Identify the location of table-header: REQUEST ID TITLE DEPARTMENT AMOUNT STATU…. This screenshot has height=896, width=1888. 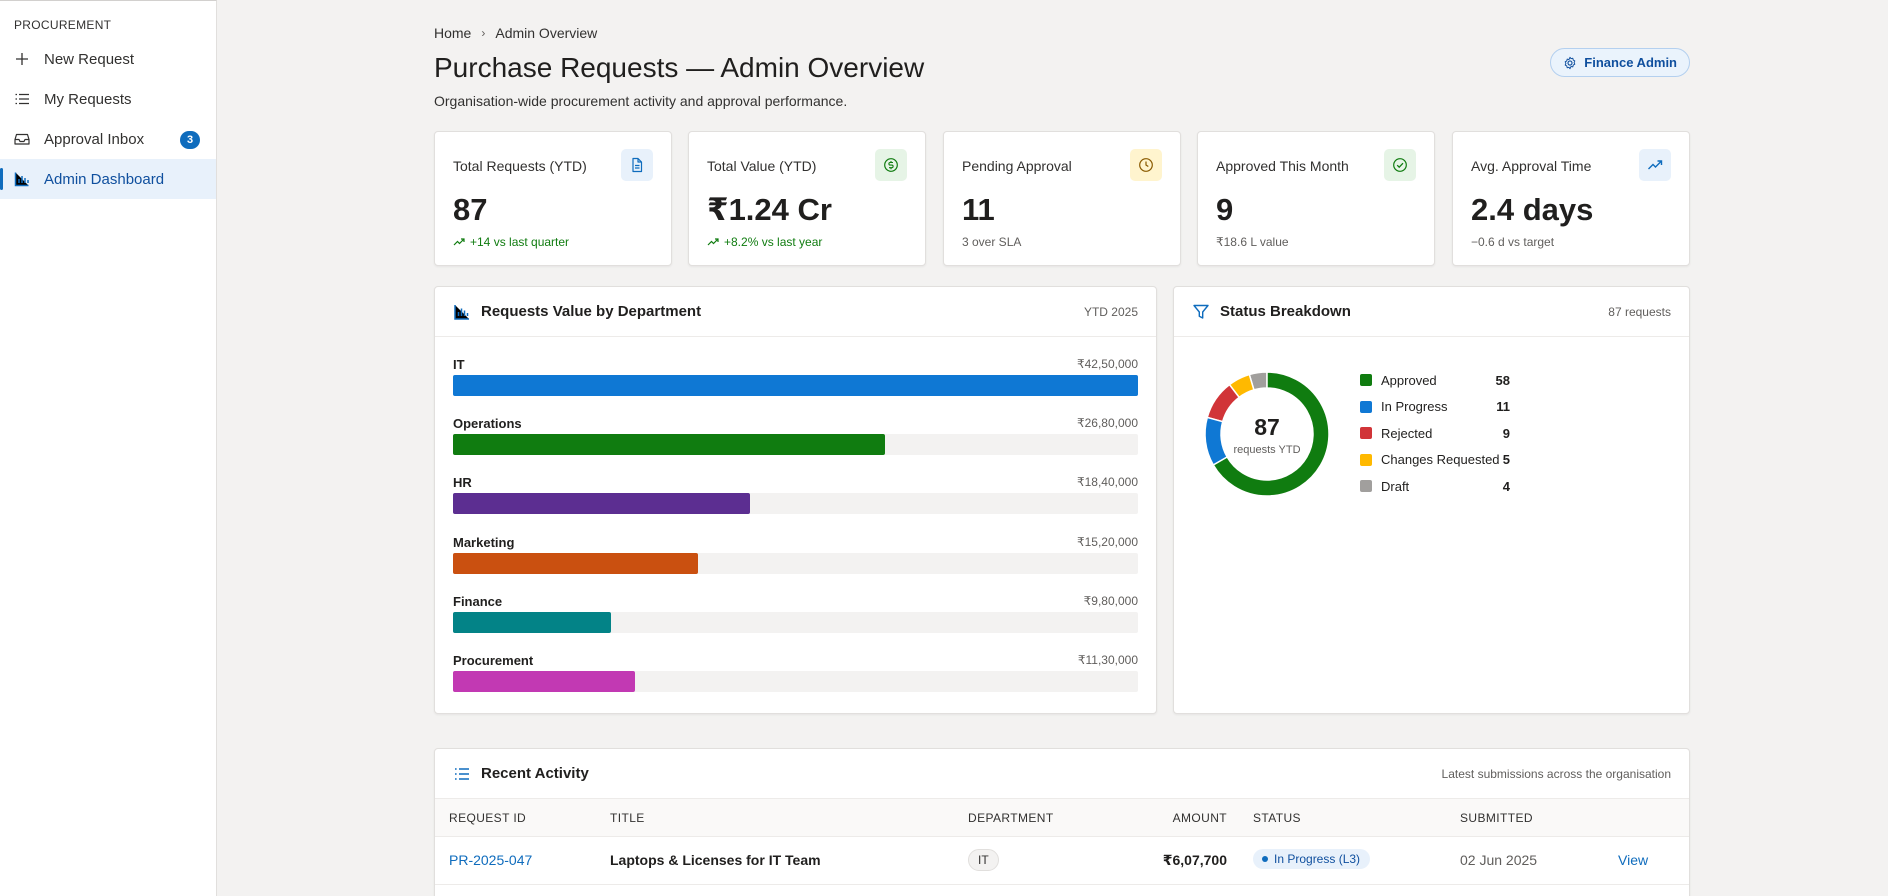
(1062, 818).